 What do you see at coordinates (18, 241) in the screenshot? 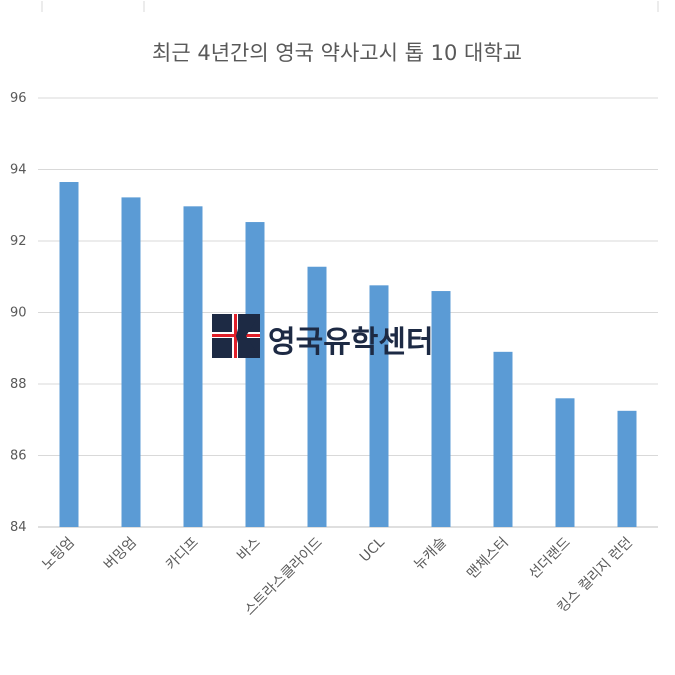
I see `y-tick-label: 92` at bounding box center [18, 241].